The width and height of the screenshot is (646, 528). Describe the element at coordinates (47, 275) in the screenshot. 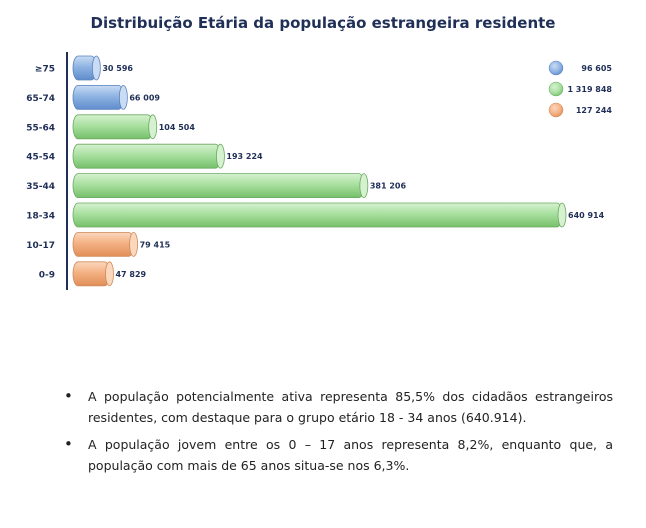

I see `category-label: 0-9` at that location.